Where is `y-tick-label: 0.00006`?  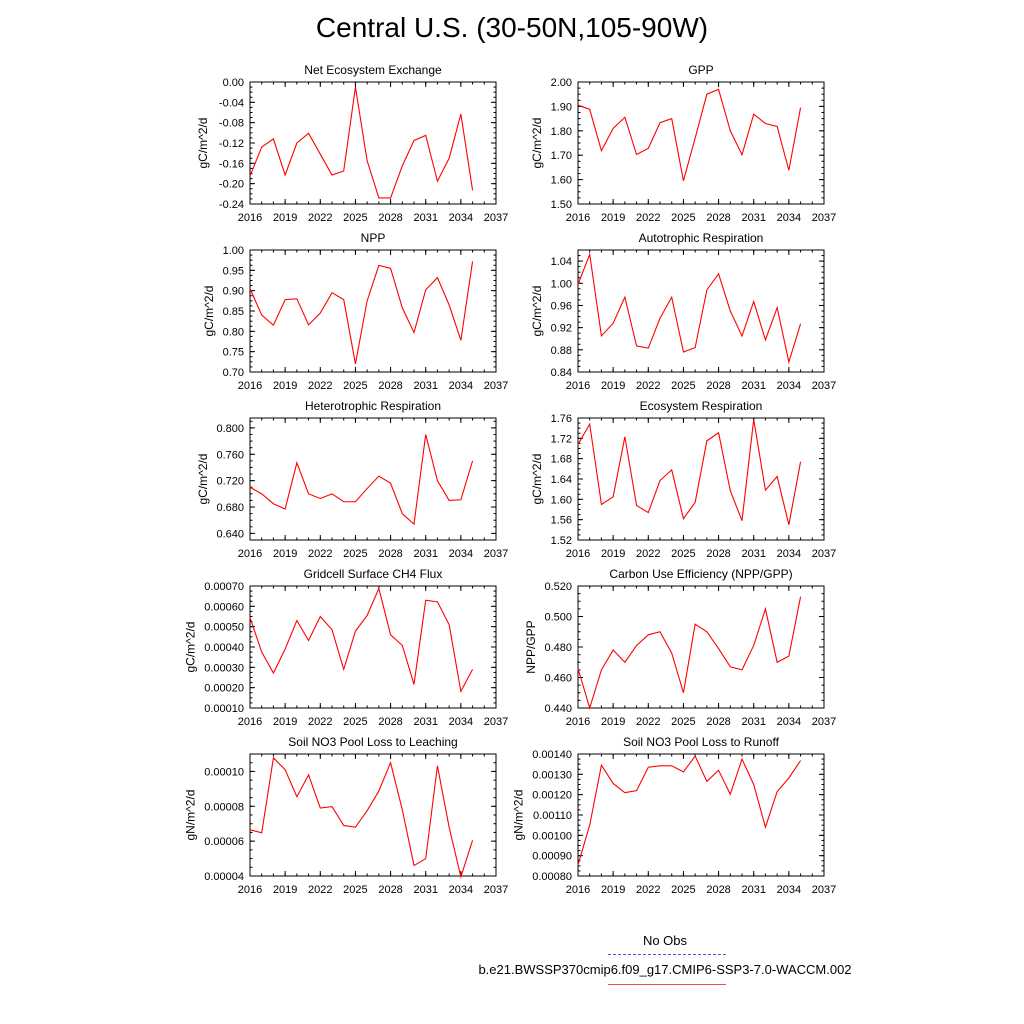 y-tick-label: 0.00006 is located at coordinates (224, 842).